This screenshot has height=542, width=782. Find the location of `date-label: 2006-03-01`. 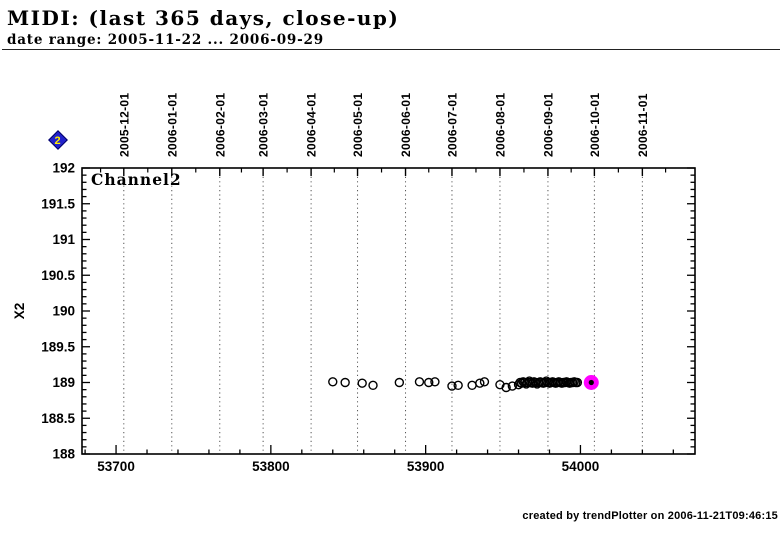

date-label: 2006-03-01 is located at coordinates (264, 125).